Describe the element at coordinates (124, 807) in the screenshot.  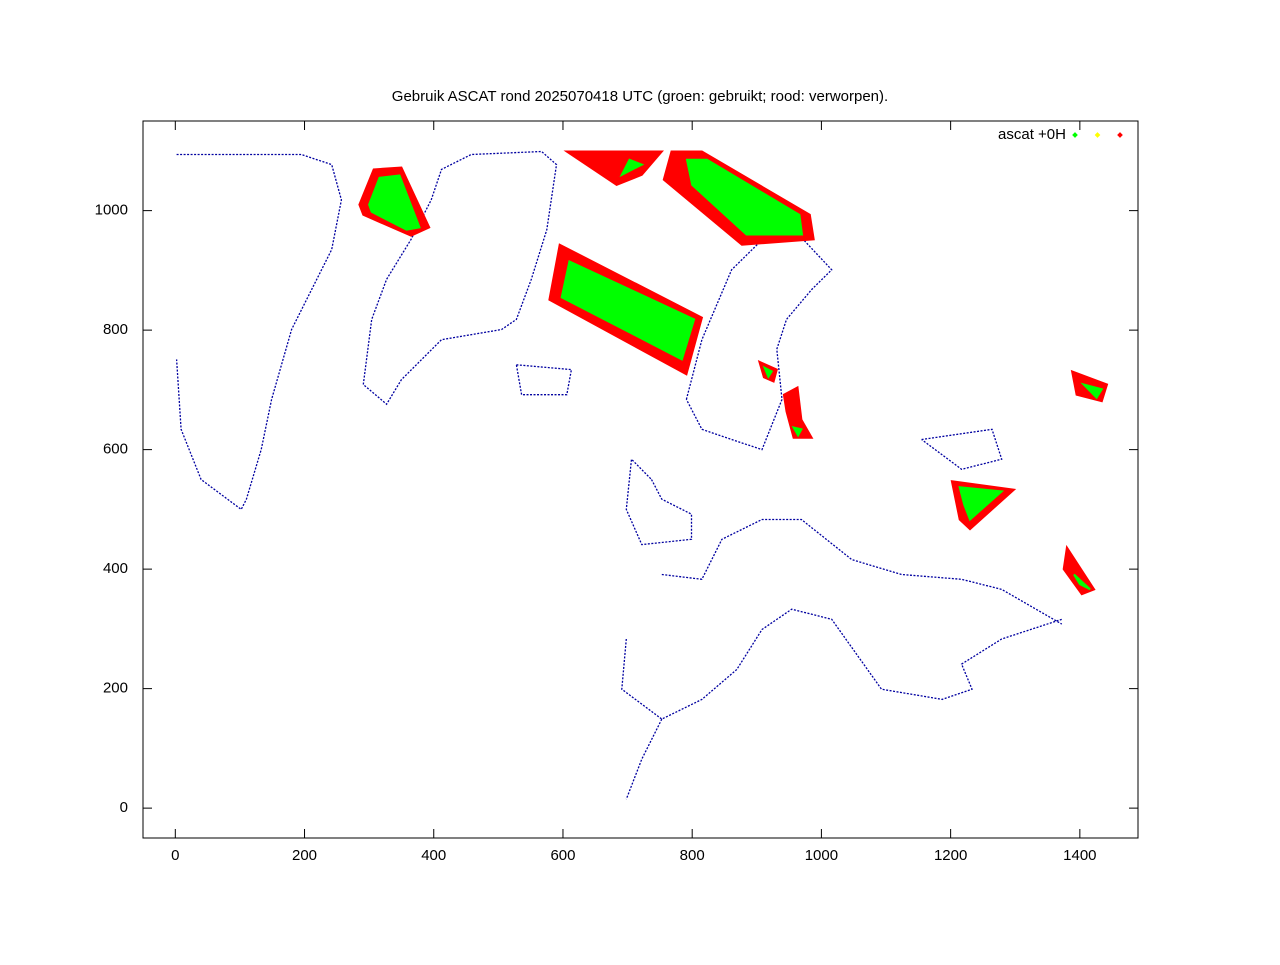
I see `y-tick-label: 0` at that location.